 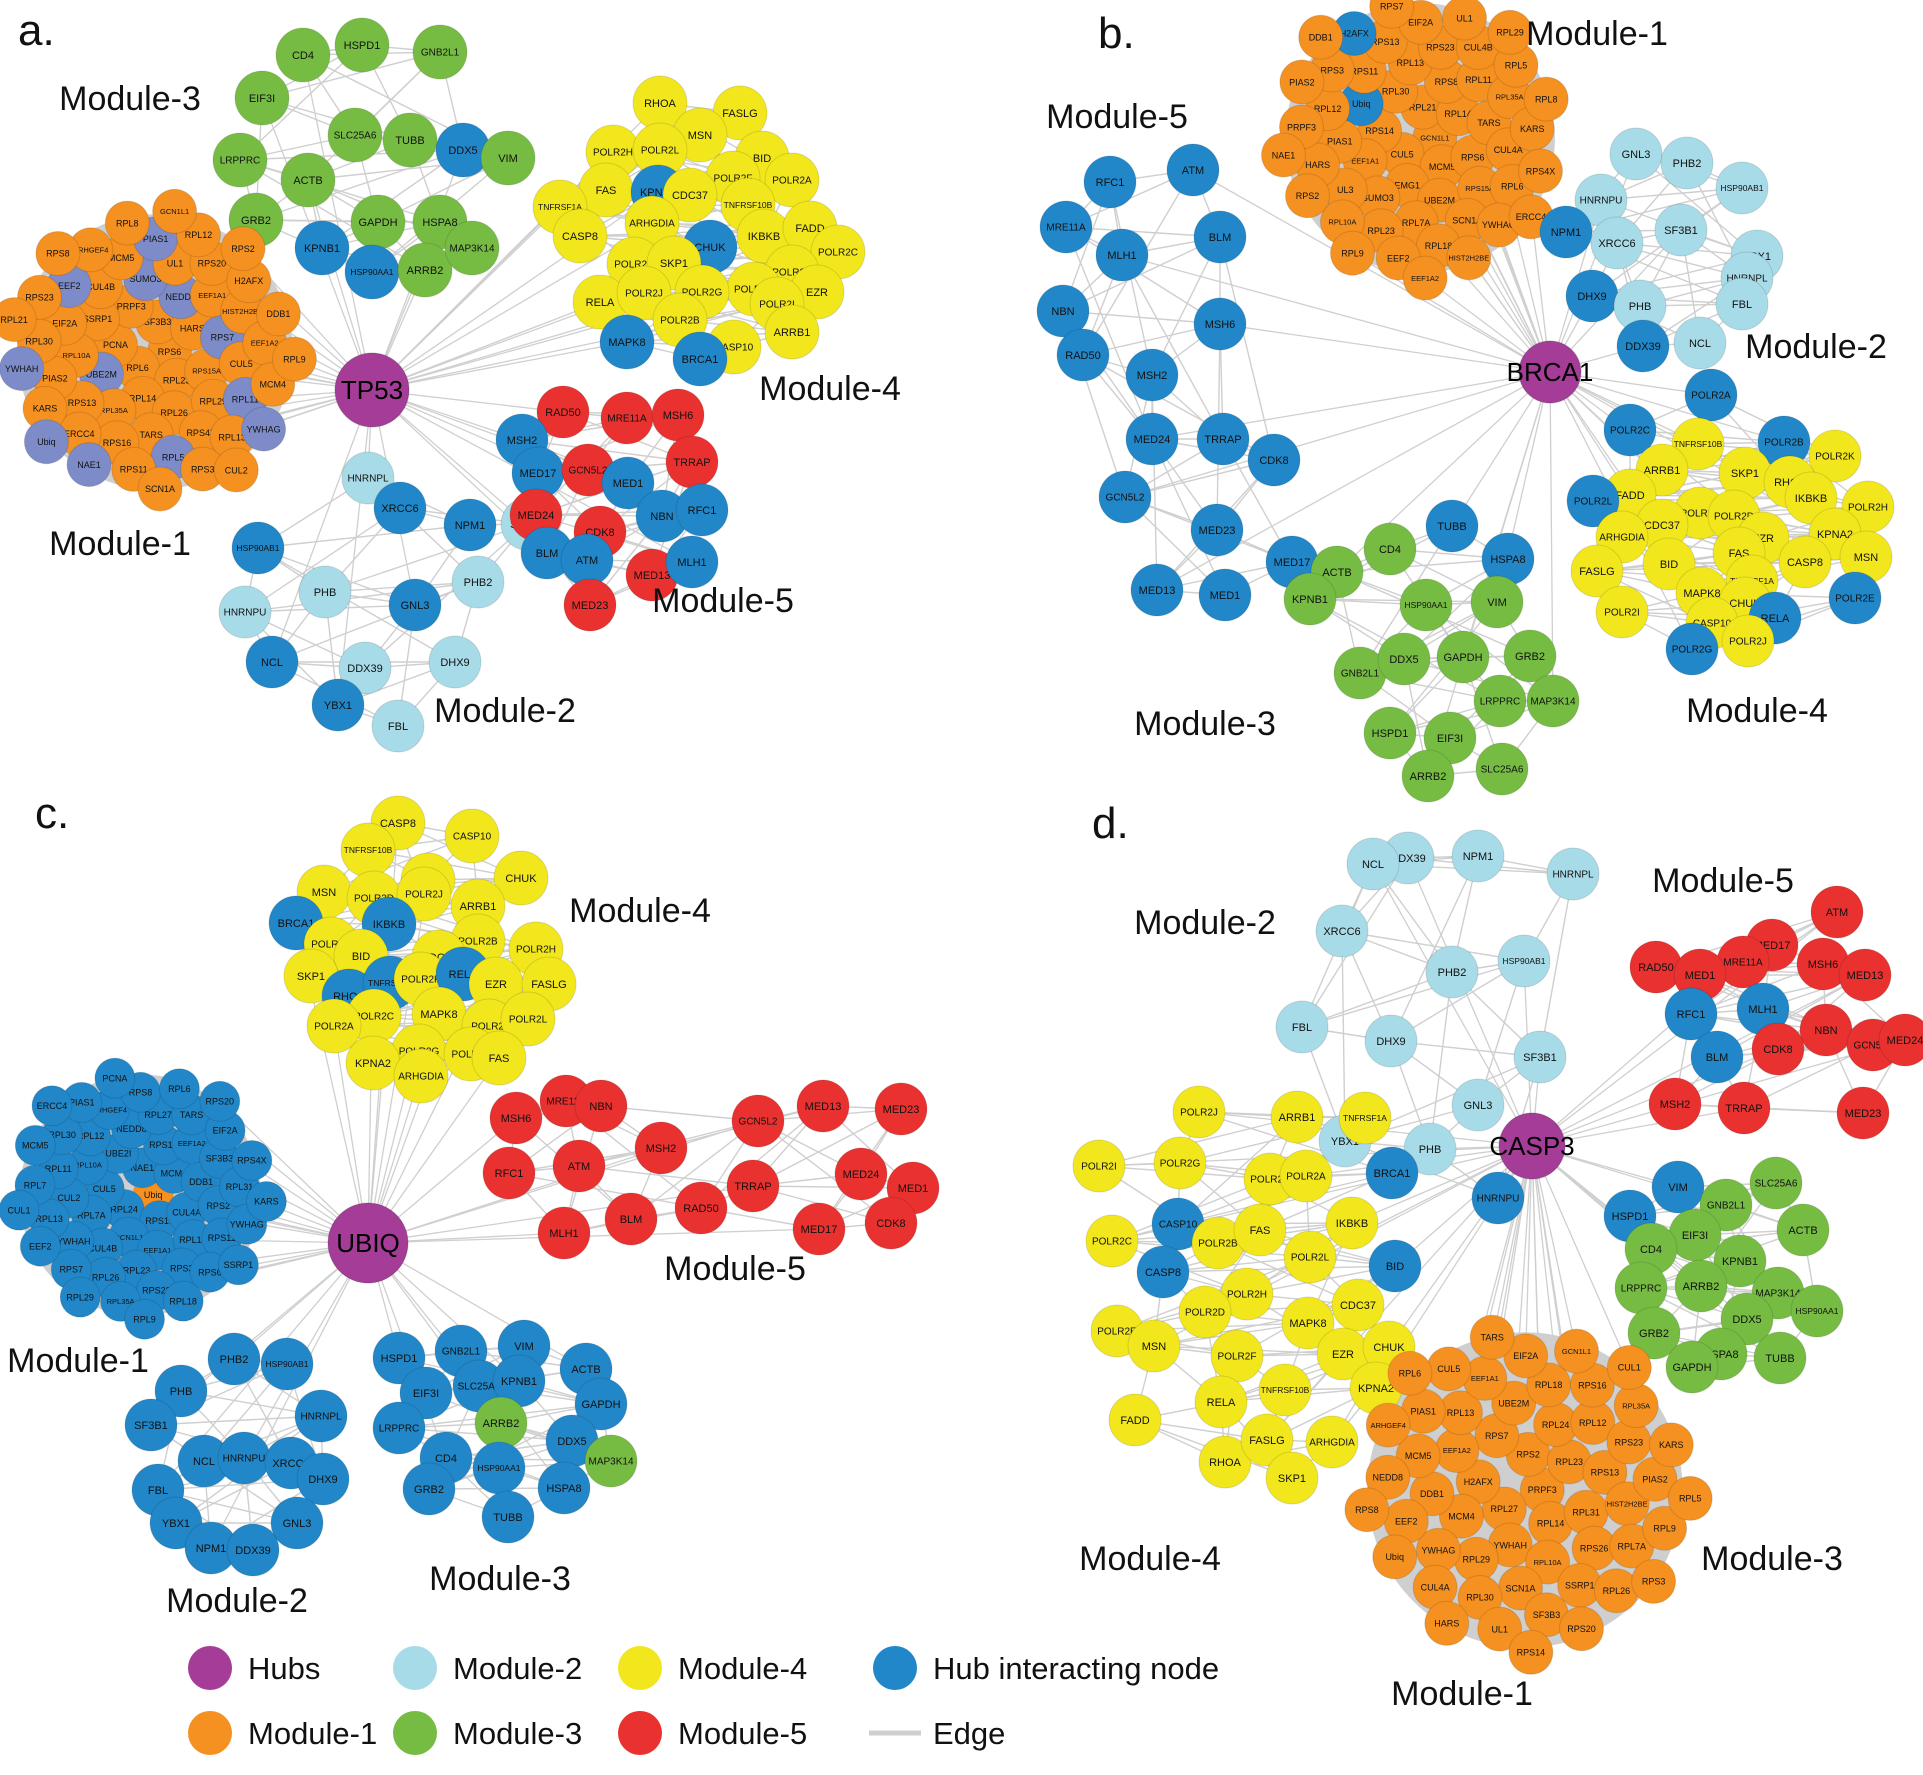 I want to click on node-POLR2D, so click(x=1205, y=1312).